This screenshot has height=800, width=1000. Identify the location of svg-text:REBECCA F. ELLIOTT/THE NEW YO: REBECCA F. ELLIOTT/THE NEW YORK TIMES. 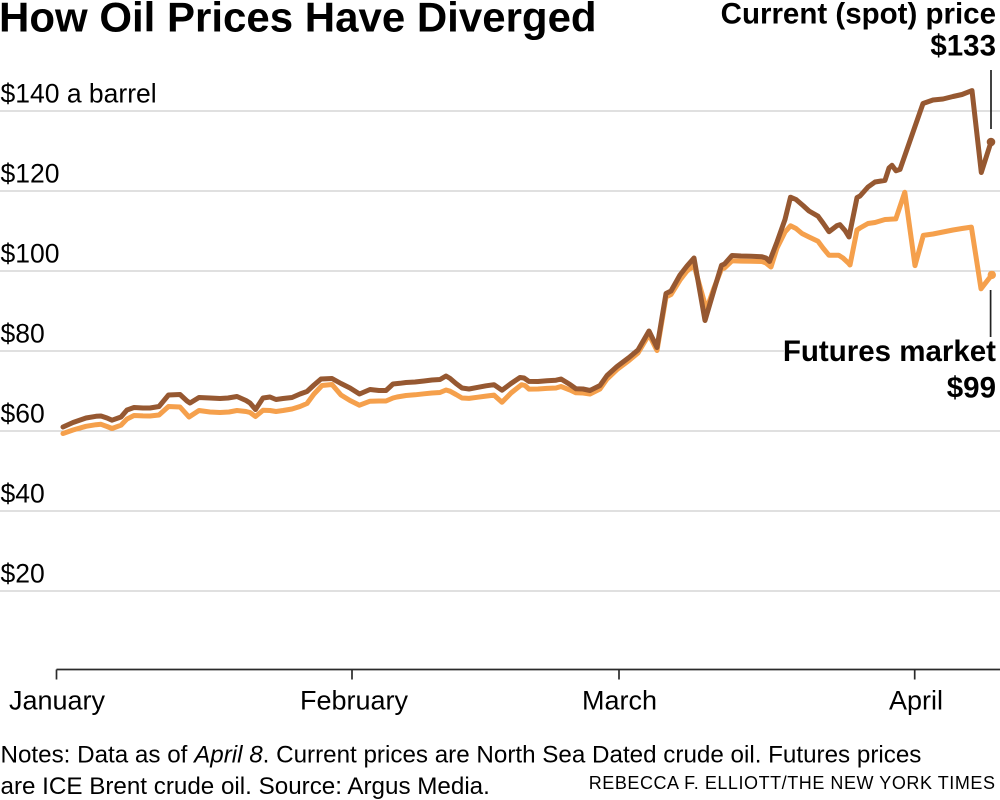
(792, 783).